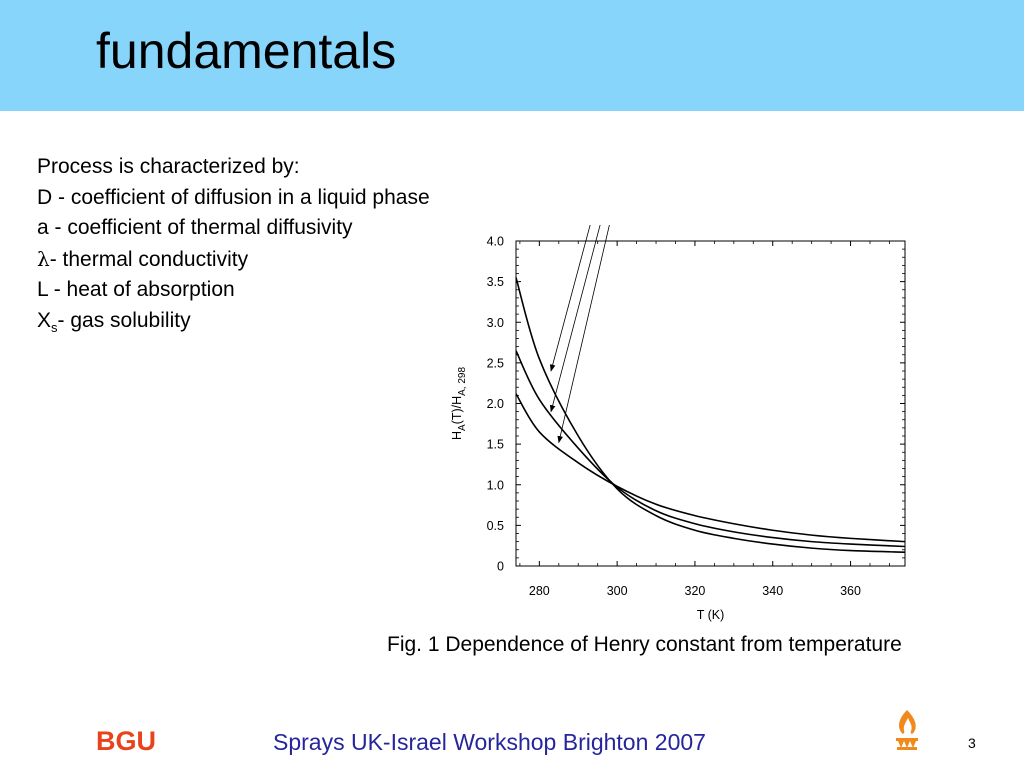 This screenshot has width=1024, height=768. Describe the element at coordinates (457, 410) in the screenshot. I see `y-axis-label-part: (T)/H` at that location.